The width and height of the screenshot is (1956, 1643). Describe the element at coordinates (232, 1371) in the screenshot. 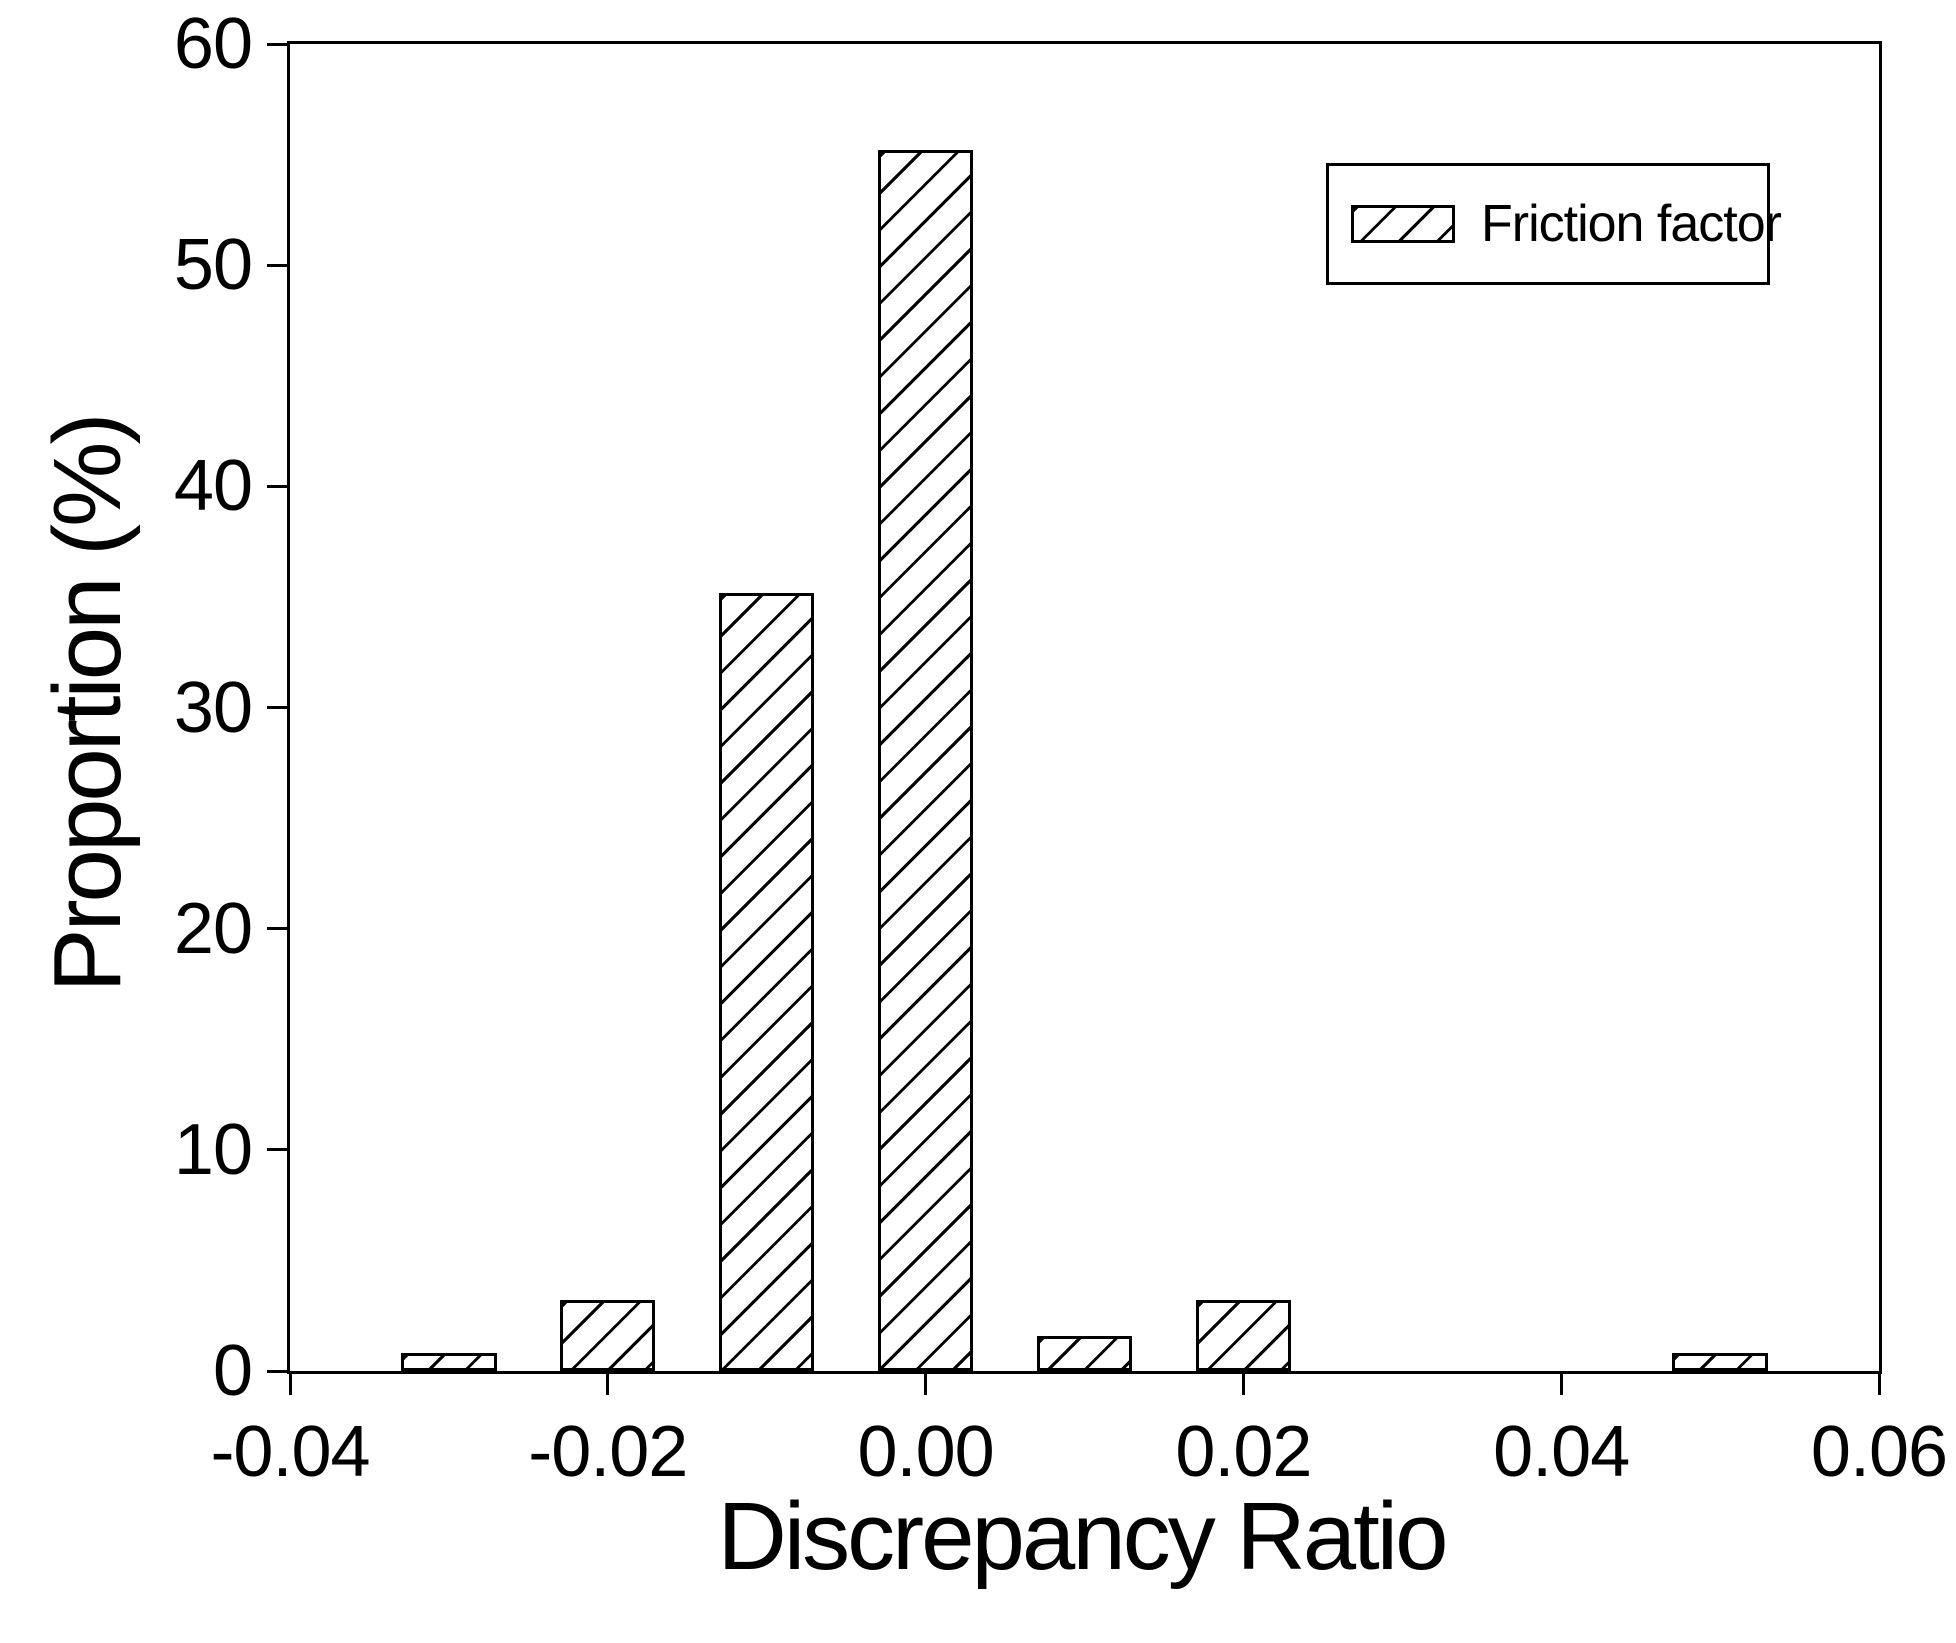

I see `y-axis-tick-label: 0` at that location.